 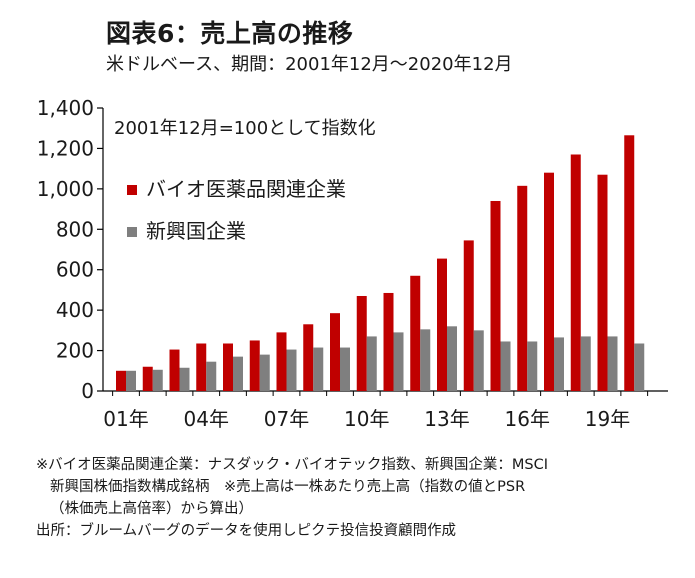 What do you see at coordinates (65, 108) in the screenshot?
I see `y-tick-label: 1,400` at bounding box center [65, 108].